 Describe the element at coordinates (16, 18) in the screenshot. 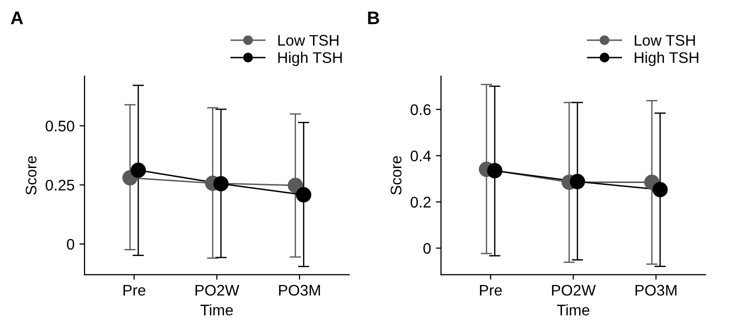

I see `chart-title: A` at that location.